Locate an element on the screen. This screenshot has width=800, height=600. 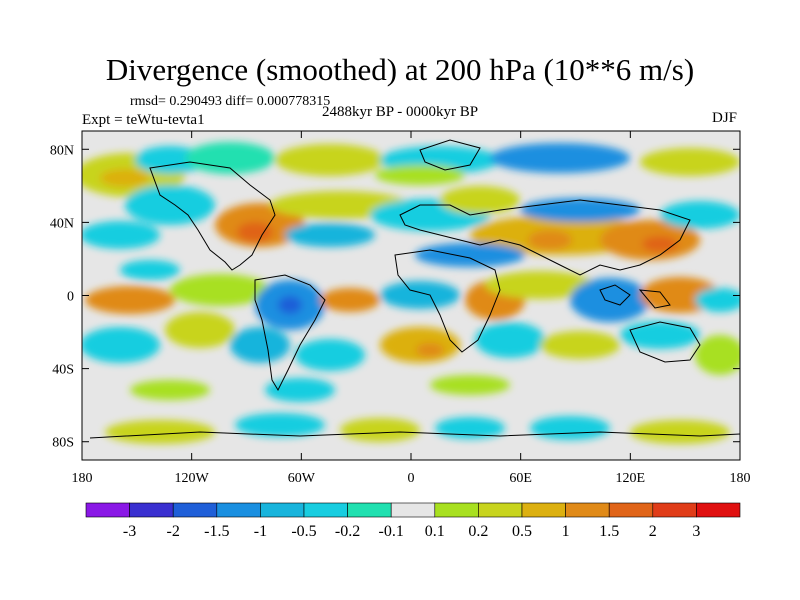
colorbar-label: 3 is located at coordinates (696, 531).